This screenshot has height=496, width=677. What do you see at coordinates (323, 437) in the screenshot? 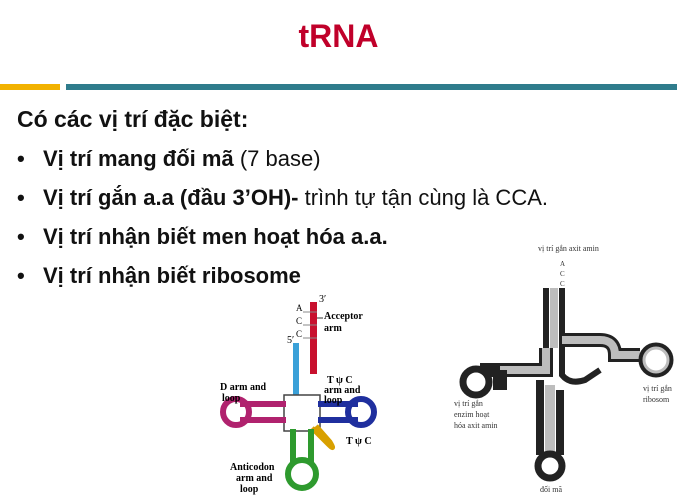
I see `variable-loop` at bounding box center [323, 437].